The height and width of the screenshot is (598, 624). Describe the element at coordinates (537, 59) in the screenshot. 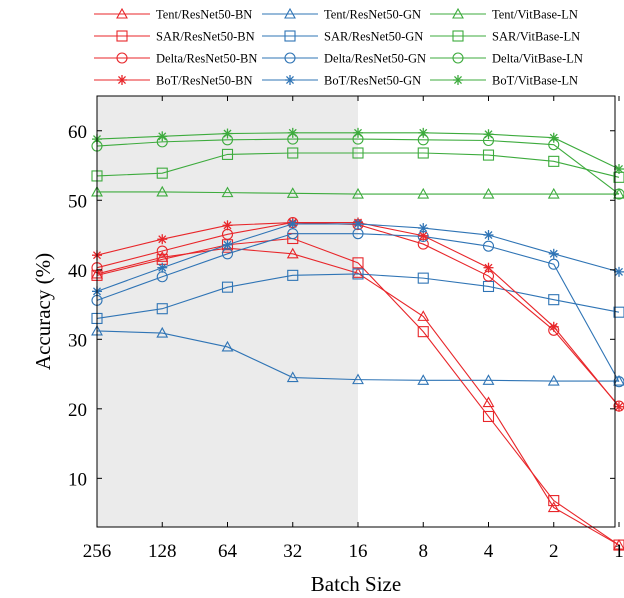

I see `legend-label: Delta/VitBase-LN` at that location.